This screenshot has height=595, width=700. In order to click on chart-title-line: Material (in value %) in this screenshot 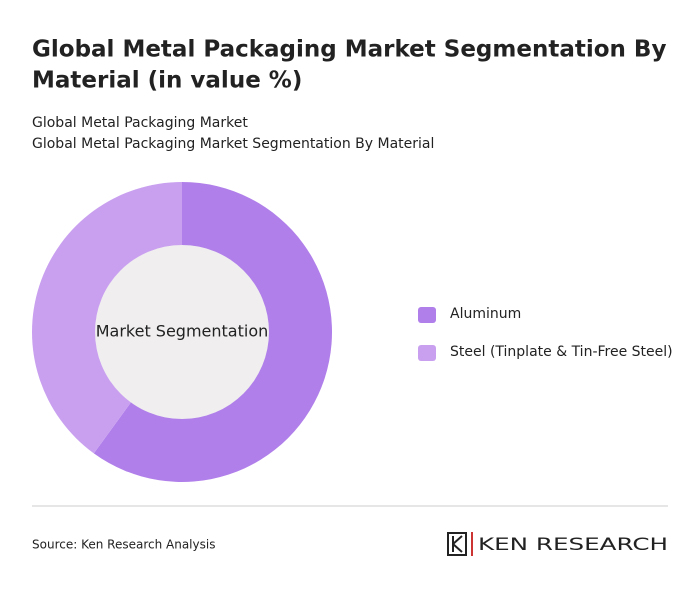, I will do `click(167, 81)`.